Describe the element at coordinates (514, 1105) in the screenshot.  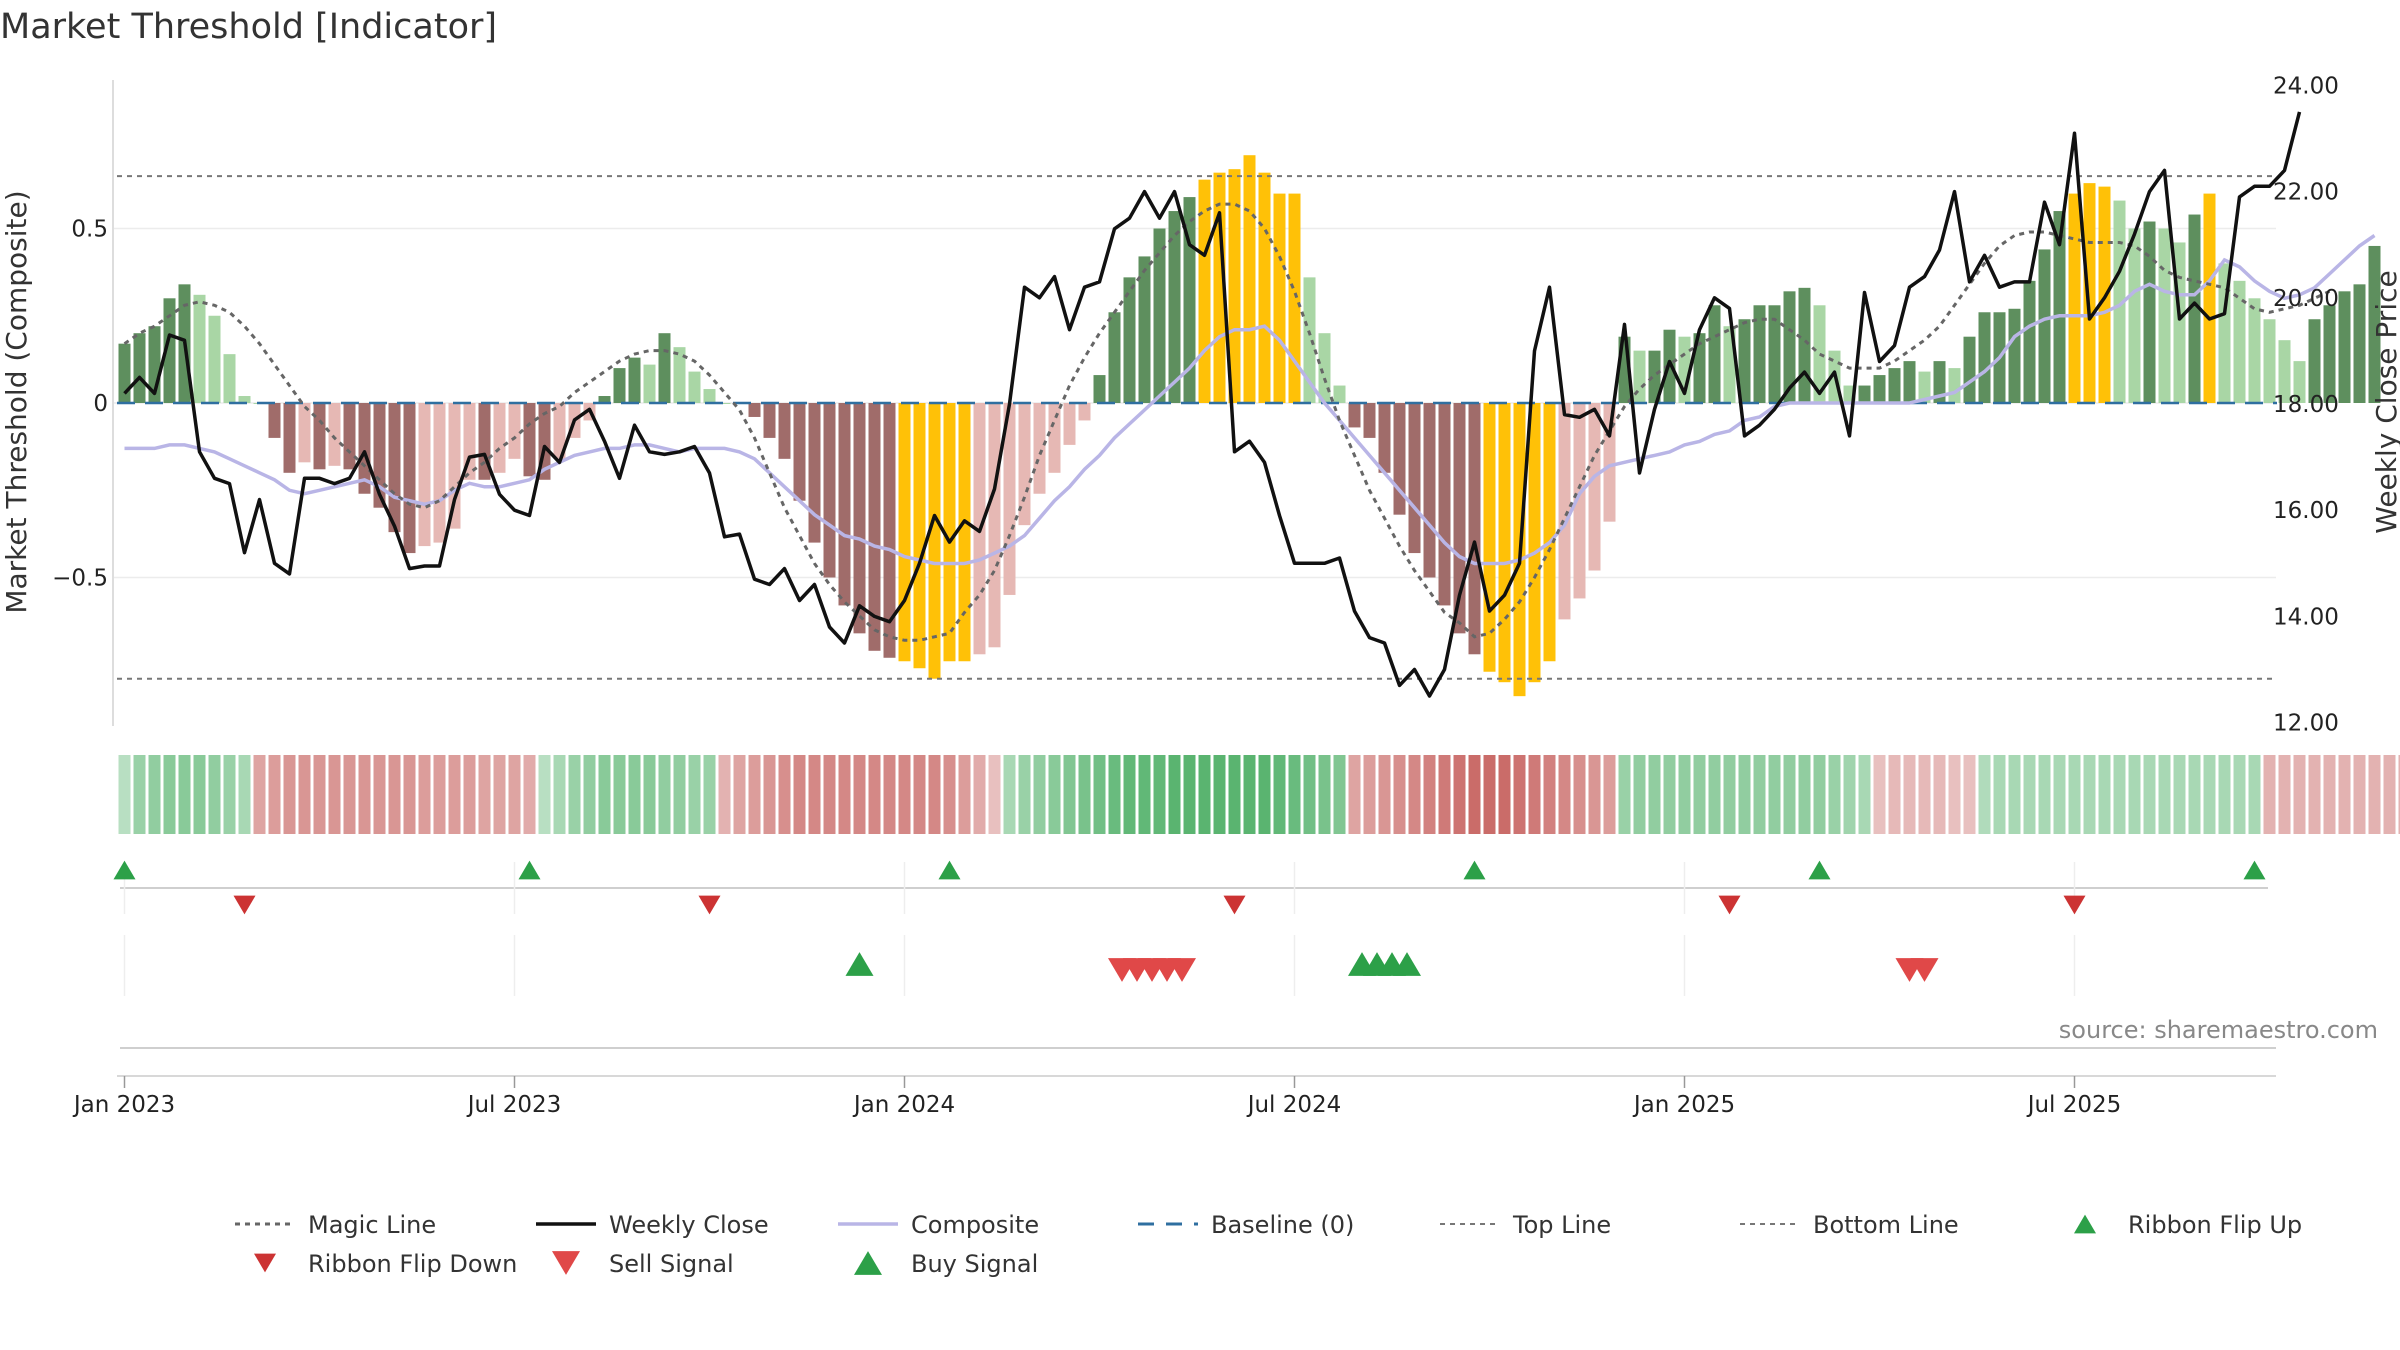
I see `x-tick-label: Jul 2023` at that location.